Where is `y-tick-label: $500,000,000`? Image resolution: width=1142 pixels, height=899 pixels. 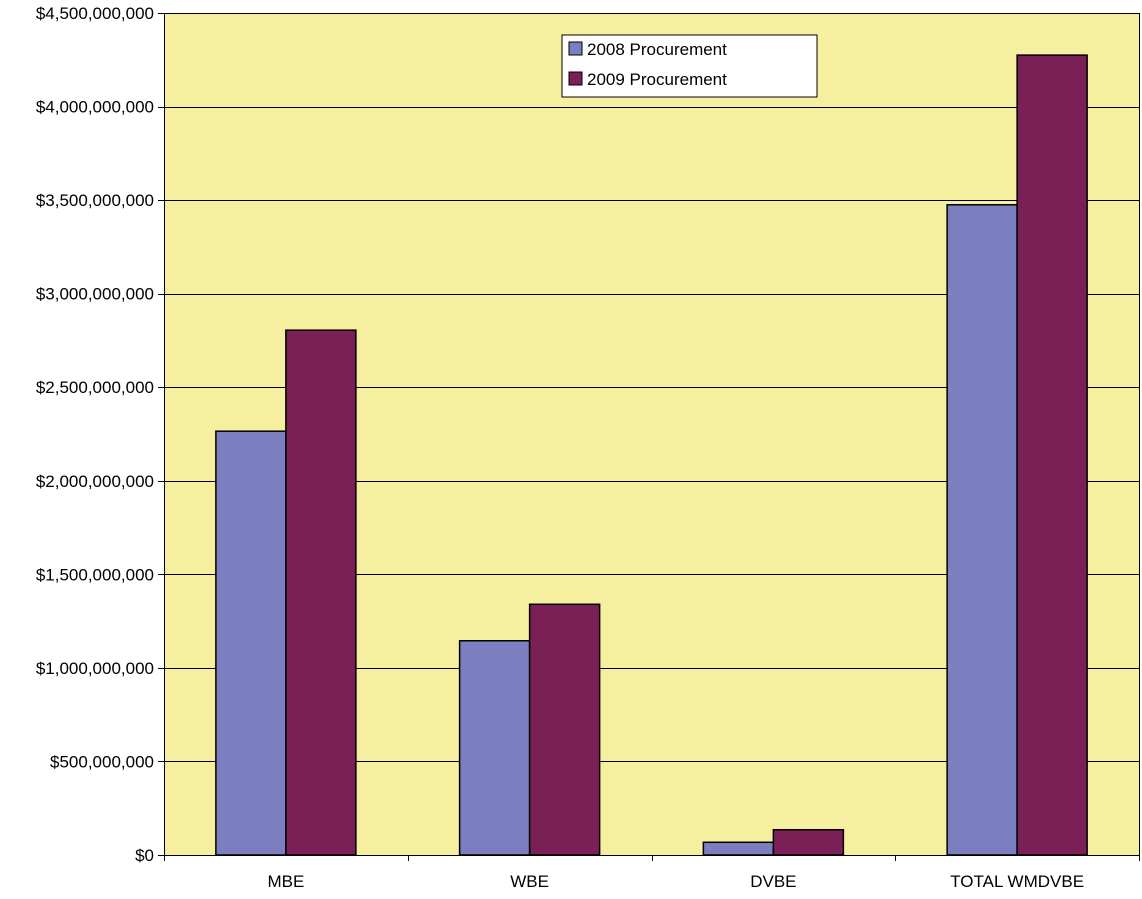 y-tick-label: $500,000,000 is located at coordinates (102, 761).